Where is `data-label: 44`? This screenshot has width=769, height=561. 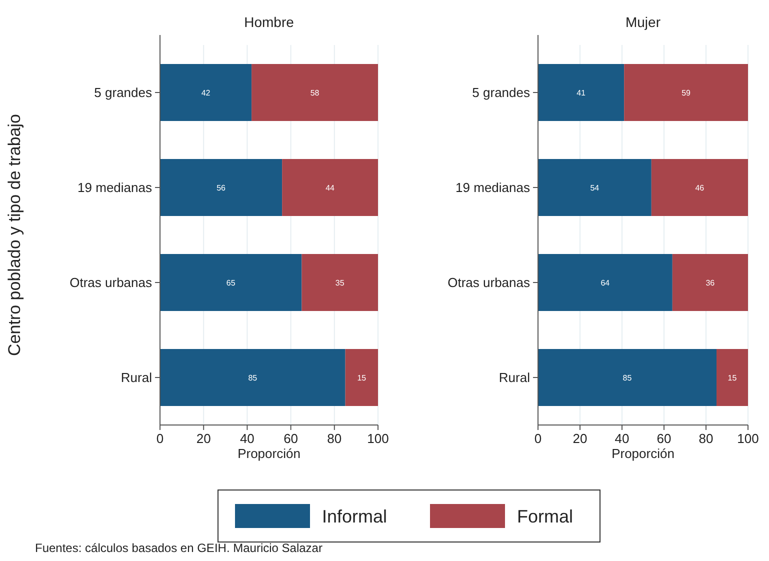 data-label: 44 is located at coordinates (331, 187).